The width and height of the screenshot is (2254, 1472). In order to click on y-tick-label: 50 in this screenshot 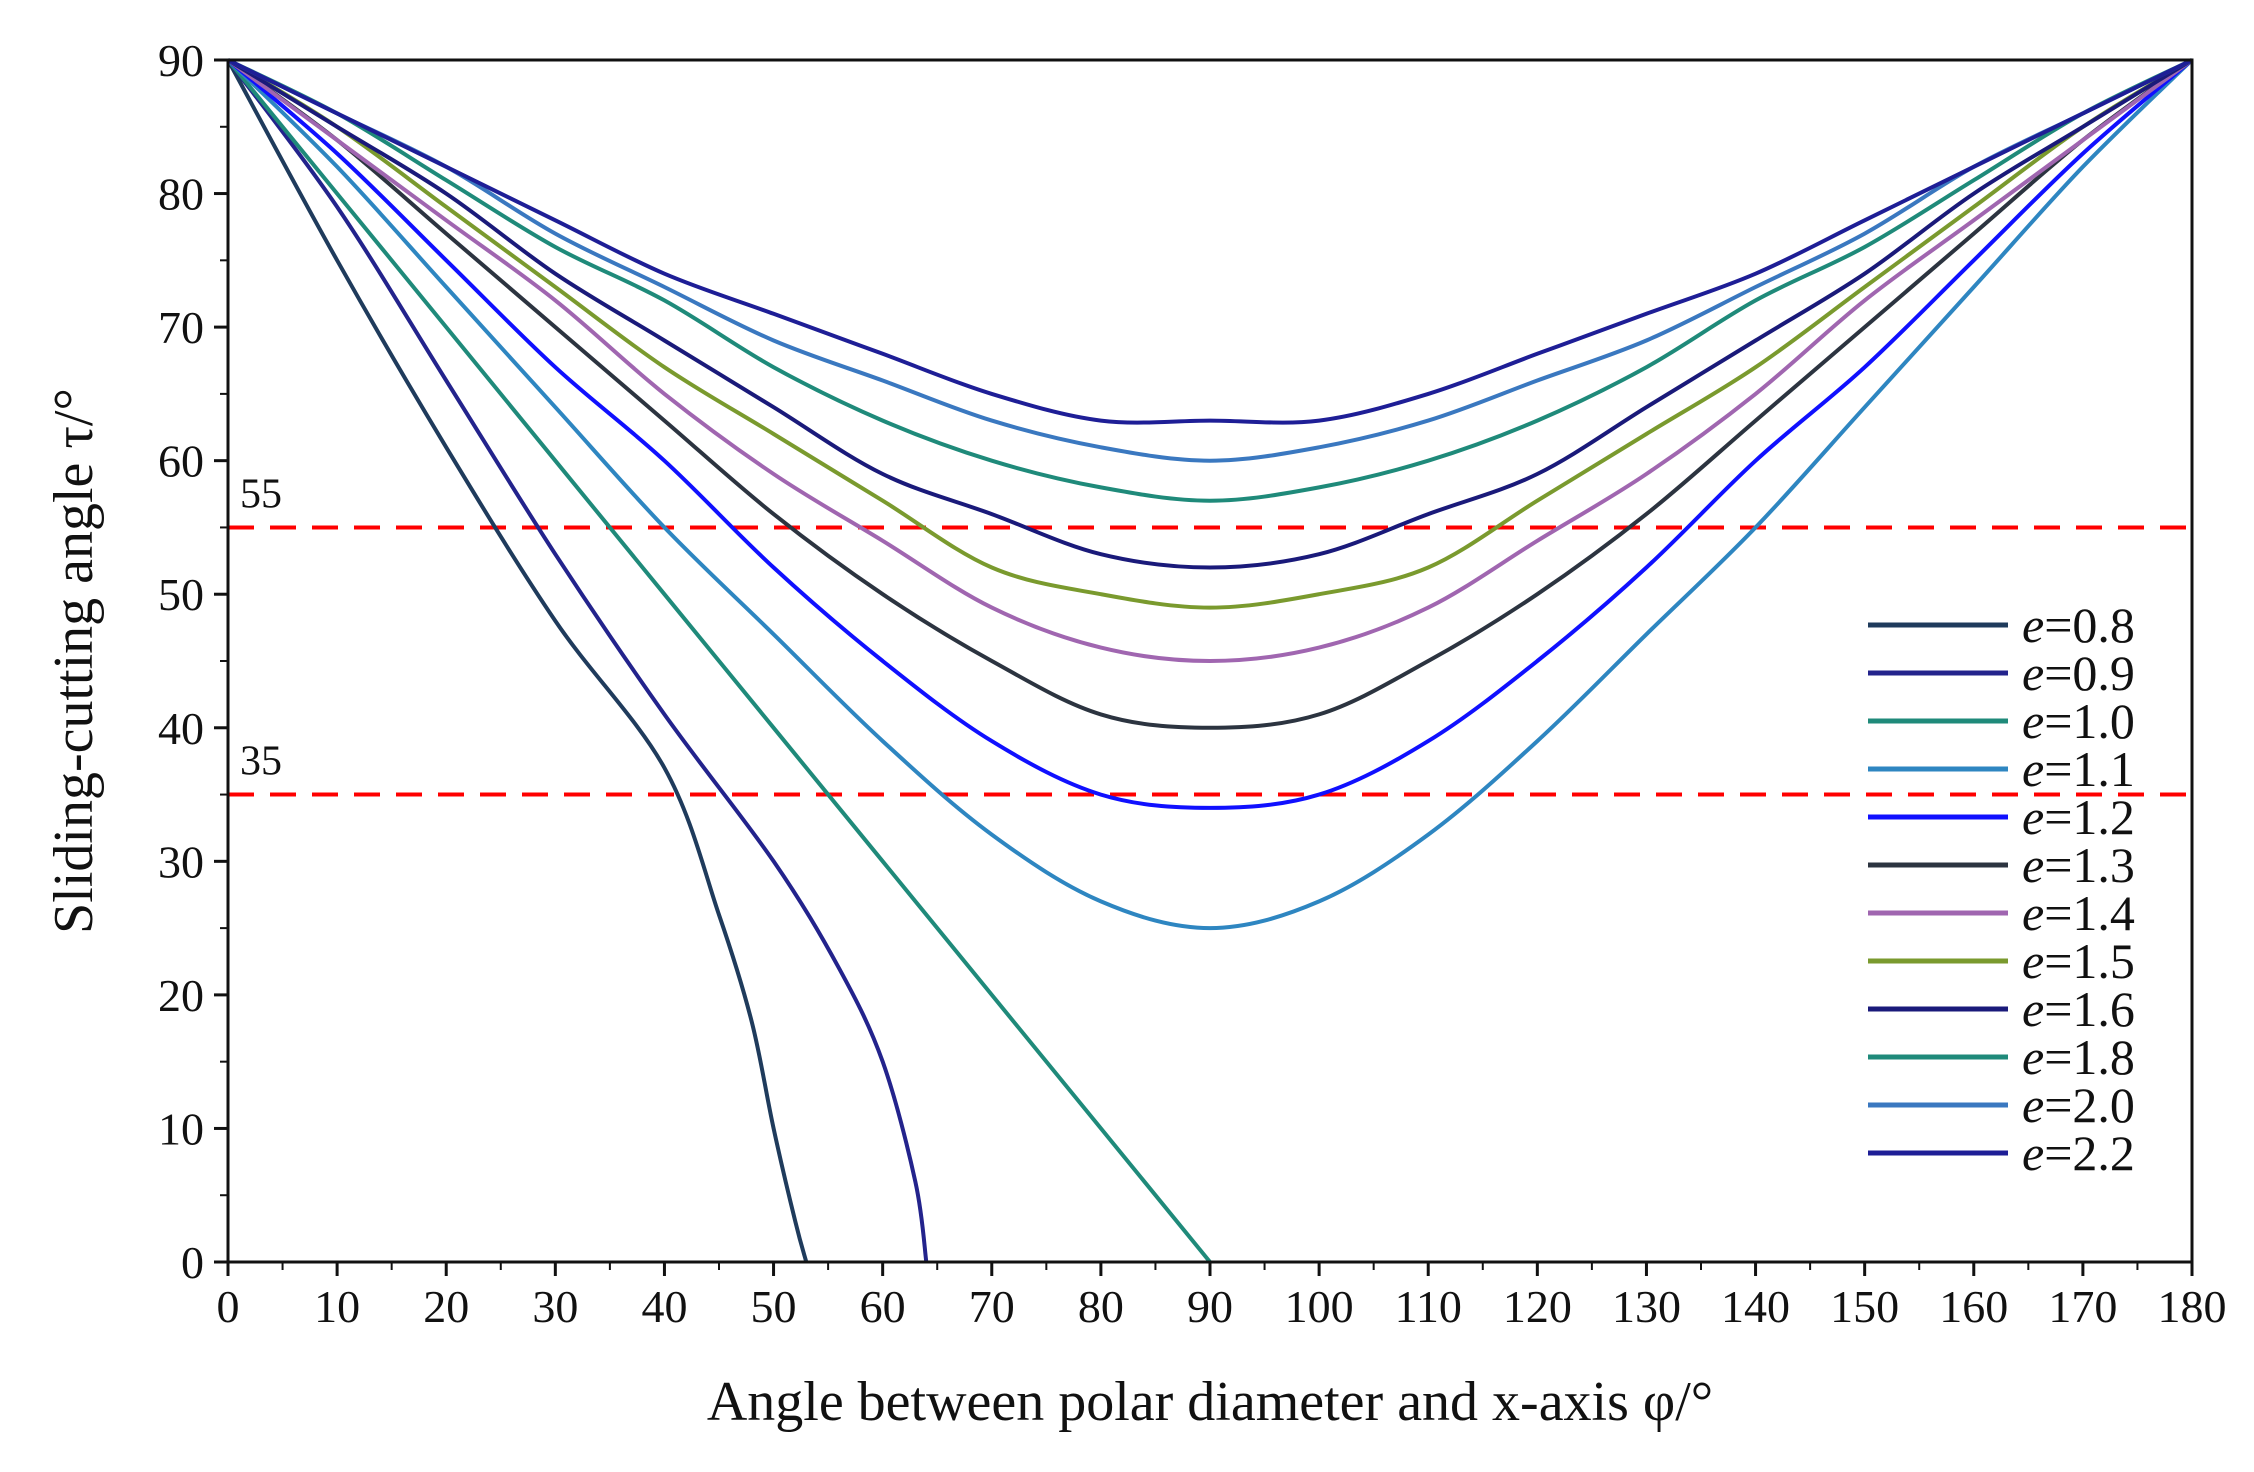, I will do `click(181, 594)`.